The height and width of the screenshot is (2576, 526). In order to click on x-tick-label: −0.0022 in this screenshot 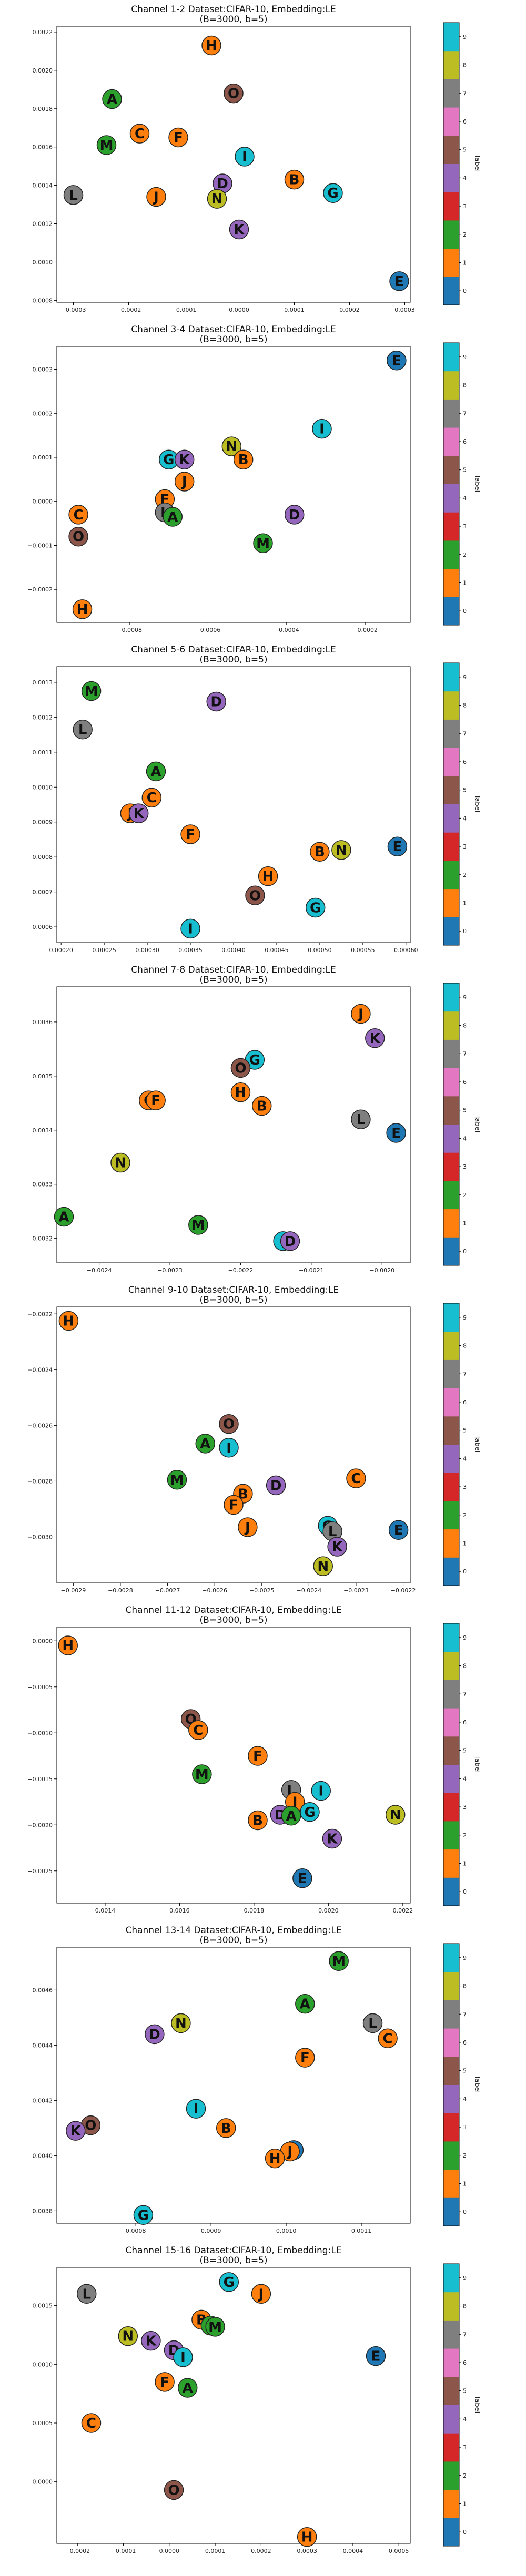, I will do `click(403, 1590)`.